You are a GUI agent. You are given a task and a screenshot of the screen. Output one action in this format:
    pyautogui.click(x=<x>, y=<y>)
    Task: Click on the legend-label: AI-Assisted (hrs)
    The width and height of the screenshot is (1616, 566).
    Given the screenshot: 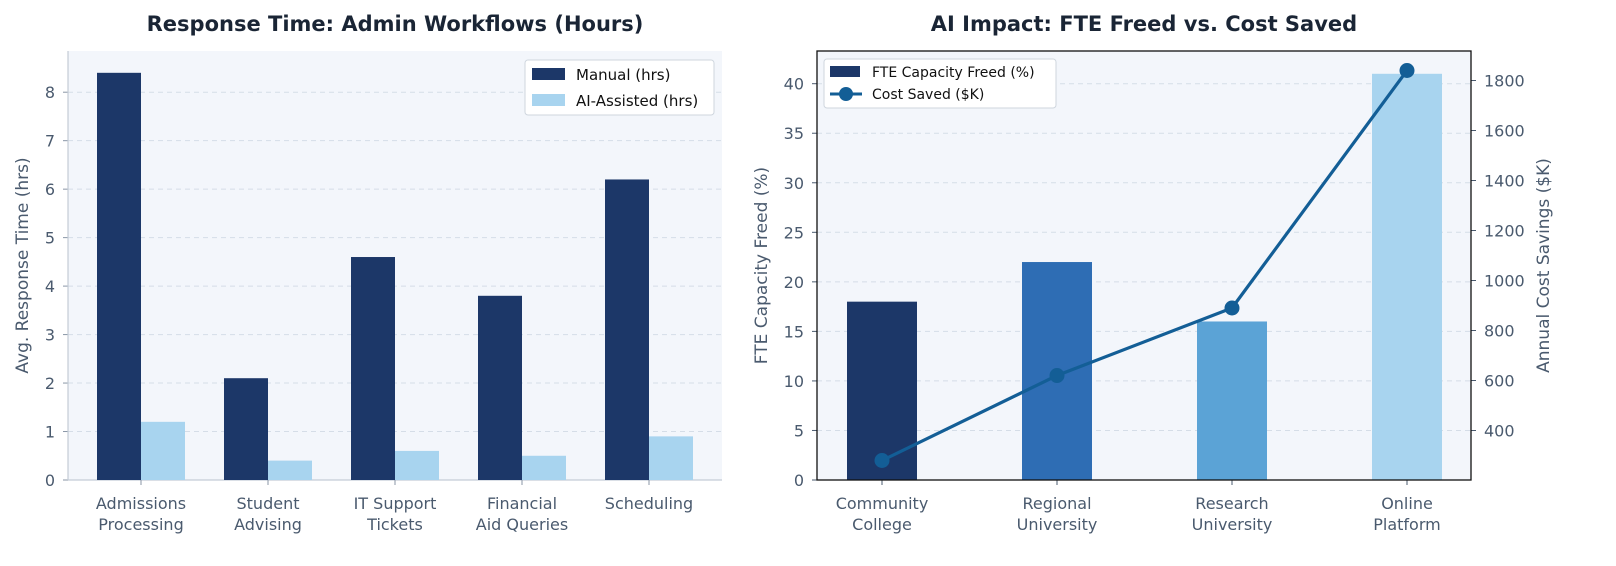 What is the action you would take?
    pyautogui.click(x=637, y=101)
    